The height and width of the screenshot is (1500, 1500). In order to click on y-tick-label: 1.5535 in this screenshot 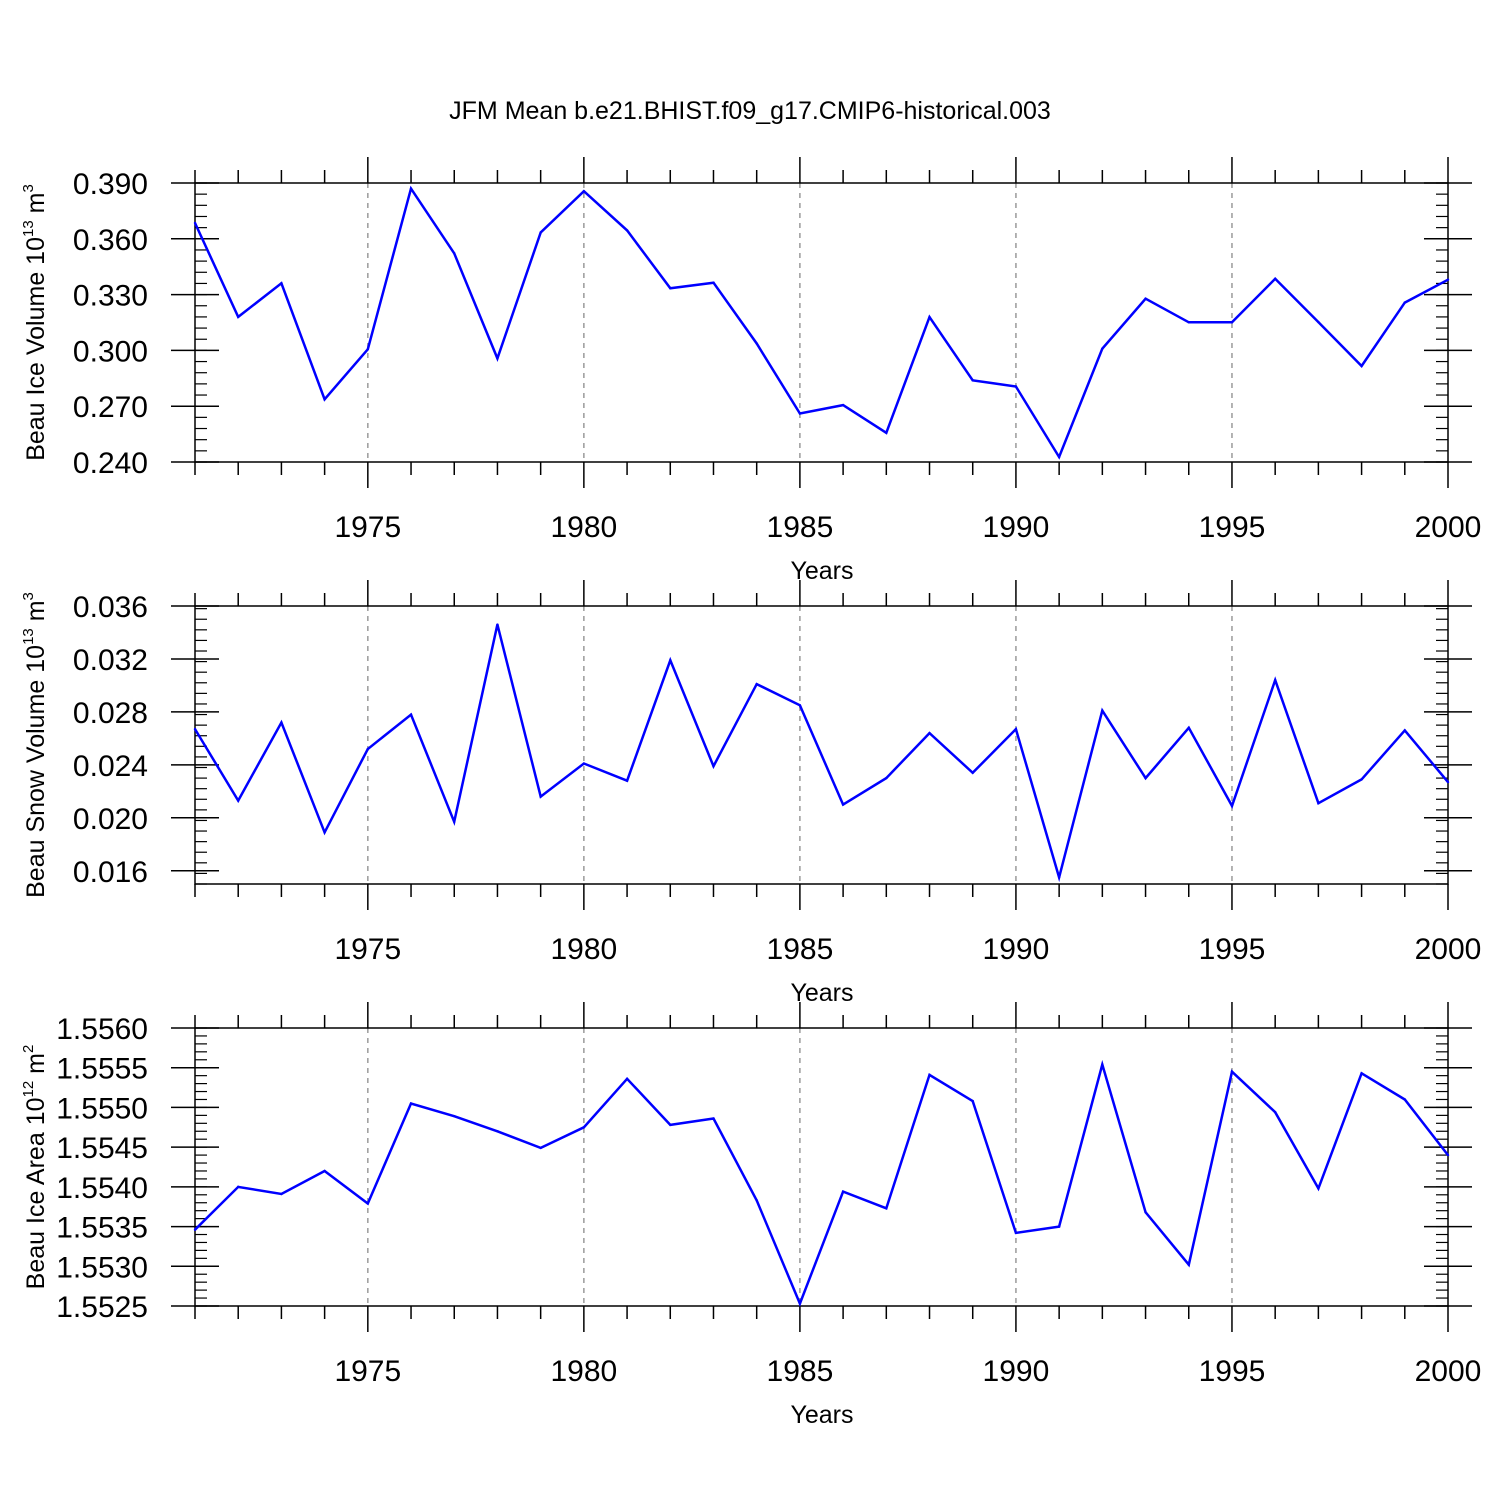, I will do `click(102, 1228)`.